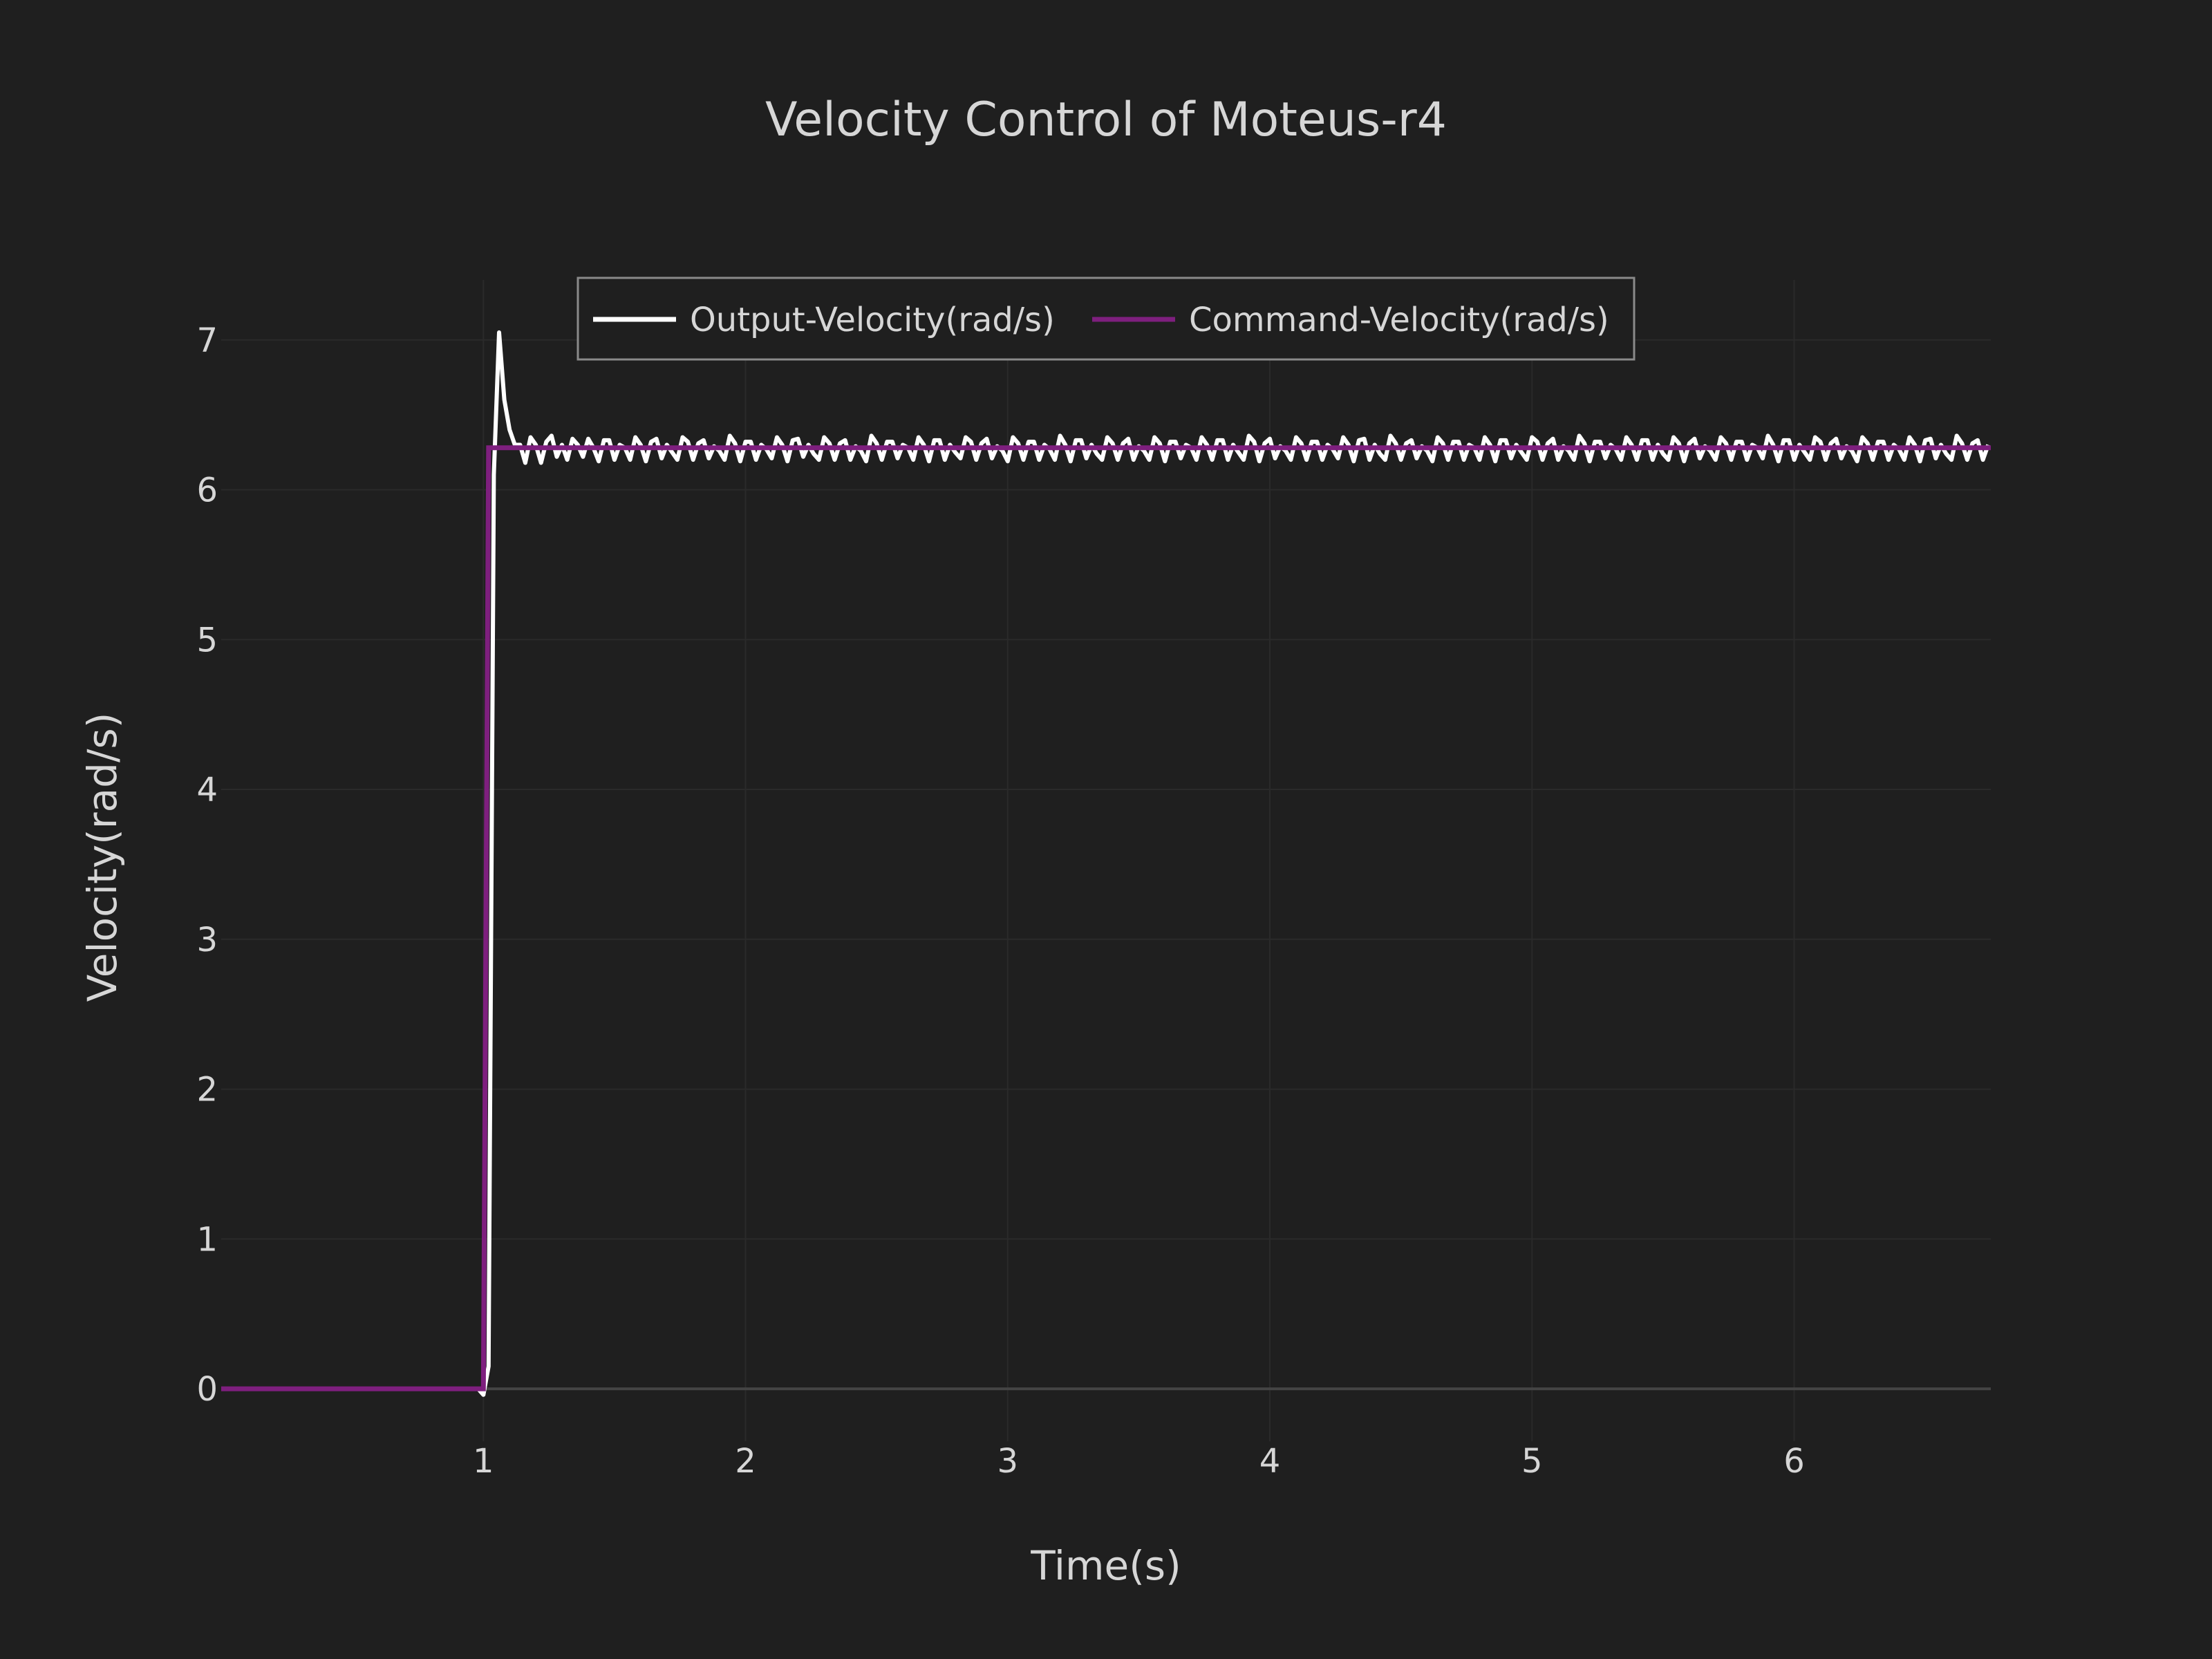  Describe the element at coordinates (746, 1461) in the screenshot. I see `x-tick-label: 2` at that location.